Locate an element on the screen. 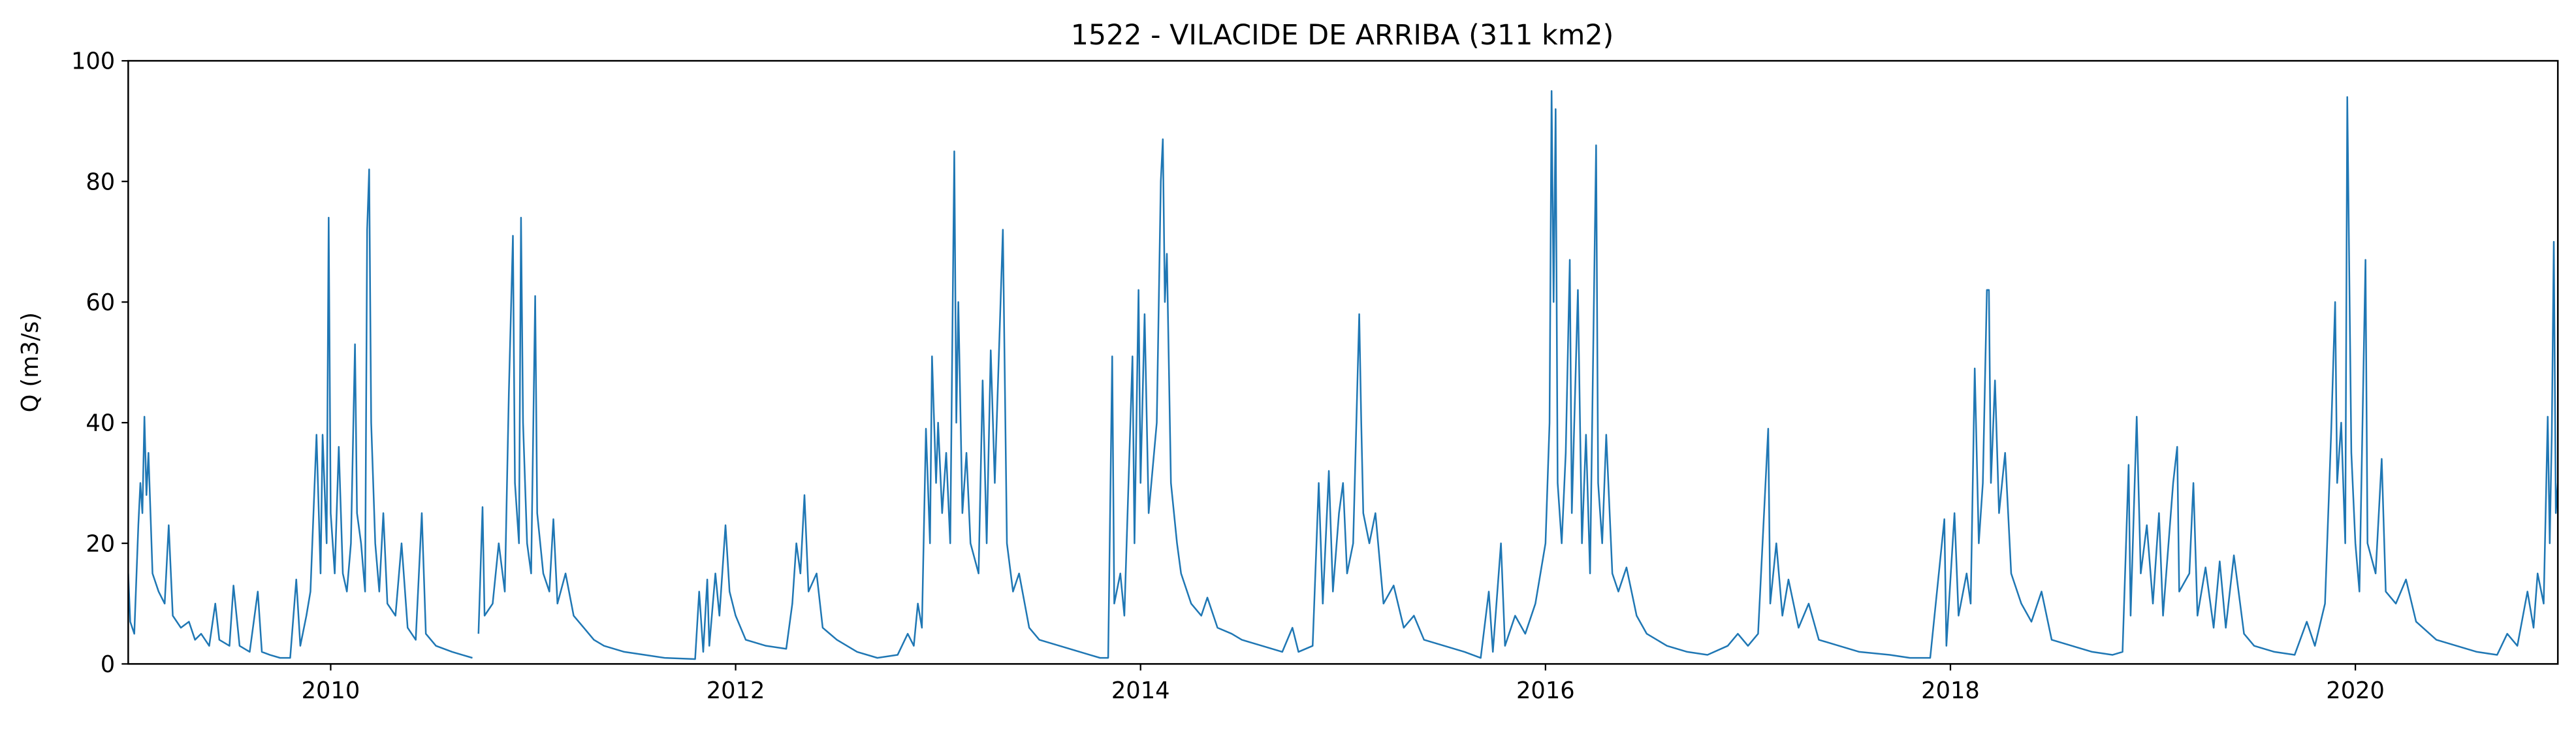 The width and height of the screenshot is (2576, 729). x-tick-label: 2010 is located at coordinates (331, 690).